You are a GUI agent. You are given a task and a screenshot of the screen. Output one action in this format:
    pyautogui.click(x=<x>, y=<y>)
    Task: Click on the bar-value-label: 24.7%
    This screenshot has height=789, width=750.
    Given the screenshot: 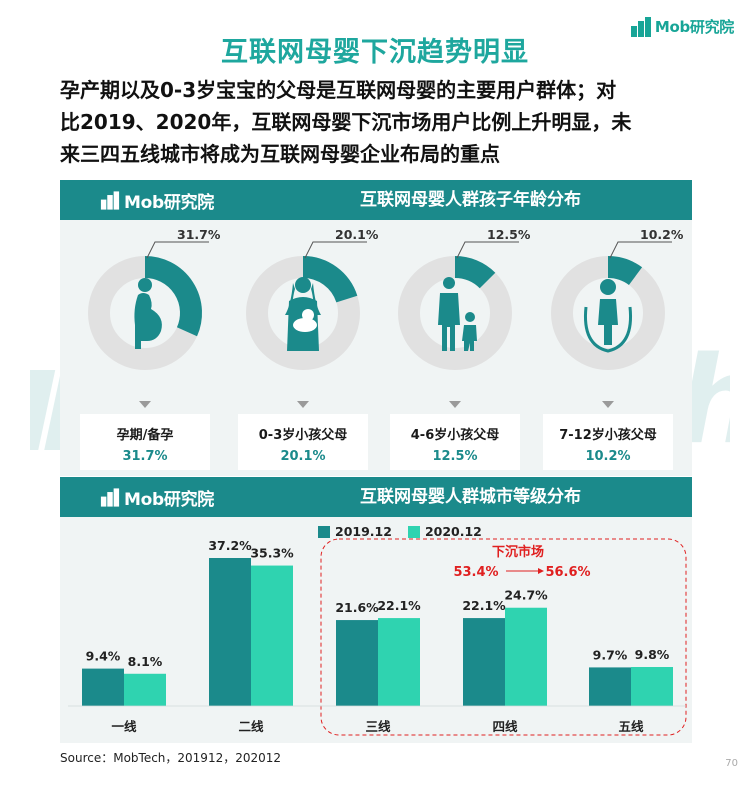 What is the action you would take?
    pyautogui.click(x=526, y=595)
    